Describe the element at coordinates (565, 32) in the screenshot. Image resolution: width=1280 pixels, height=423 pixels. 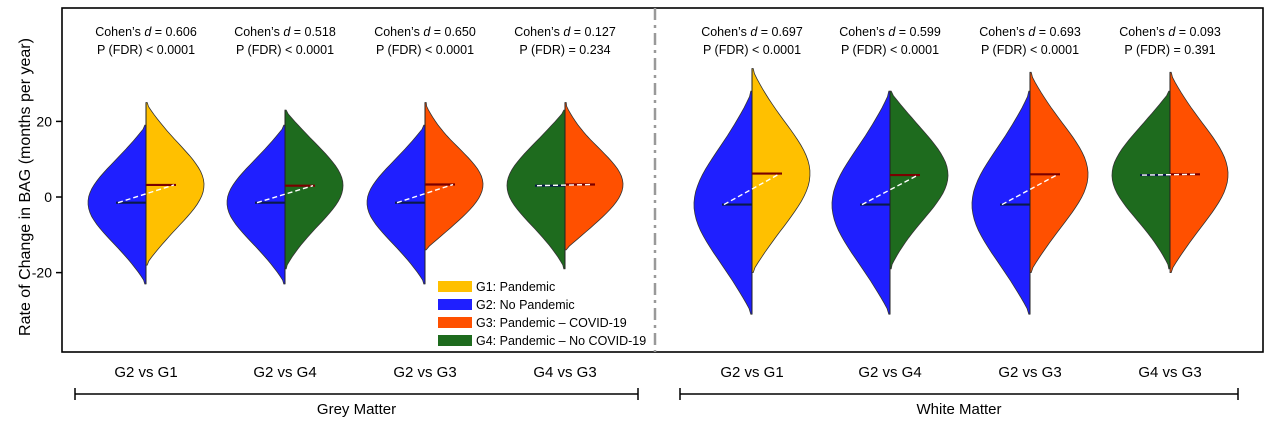
I see `cohens-d-label: Cohen’s d = 0.127` at that location.